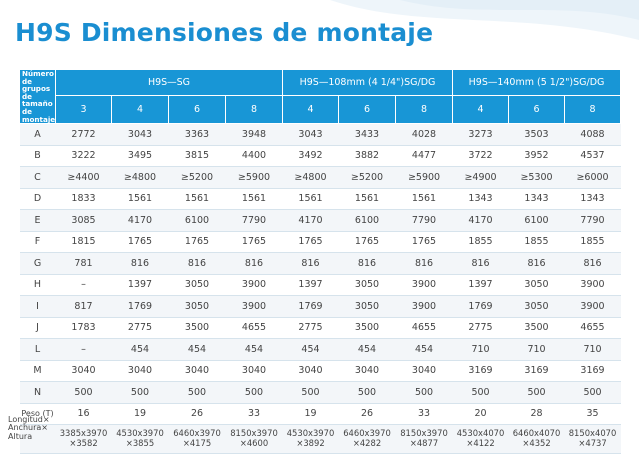 This screenshot has height=460, width=639. Describe the element at coordinates (140, 220) in the screenshot. I see `table-cell: 4170` at that location.